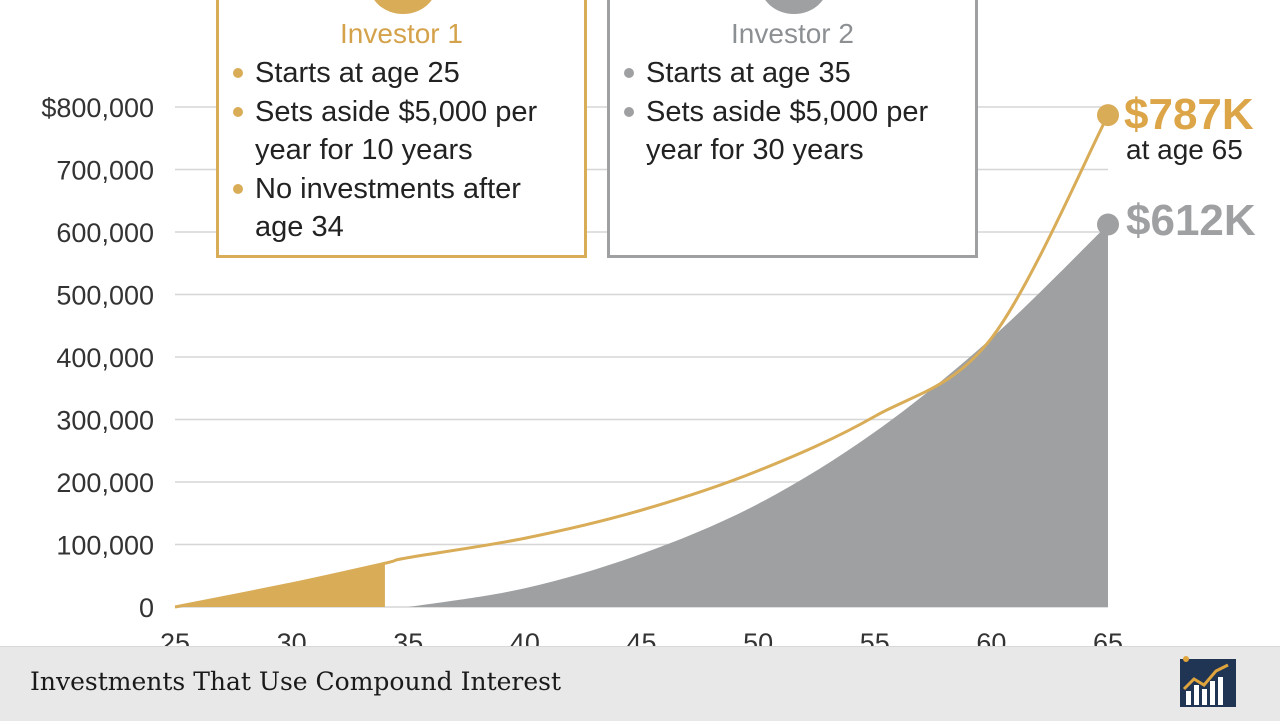  I want to click on x-tick-label: 45, so click(641, 637).